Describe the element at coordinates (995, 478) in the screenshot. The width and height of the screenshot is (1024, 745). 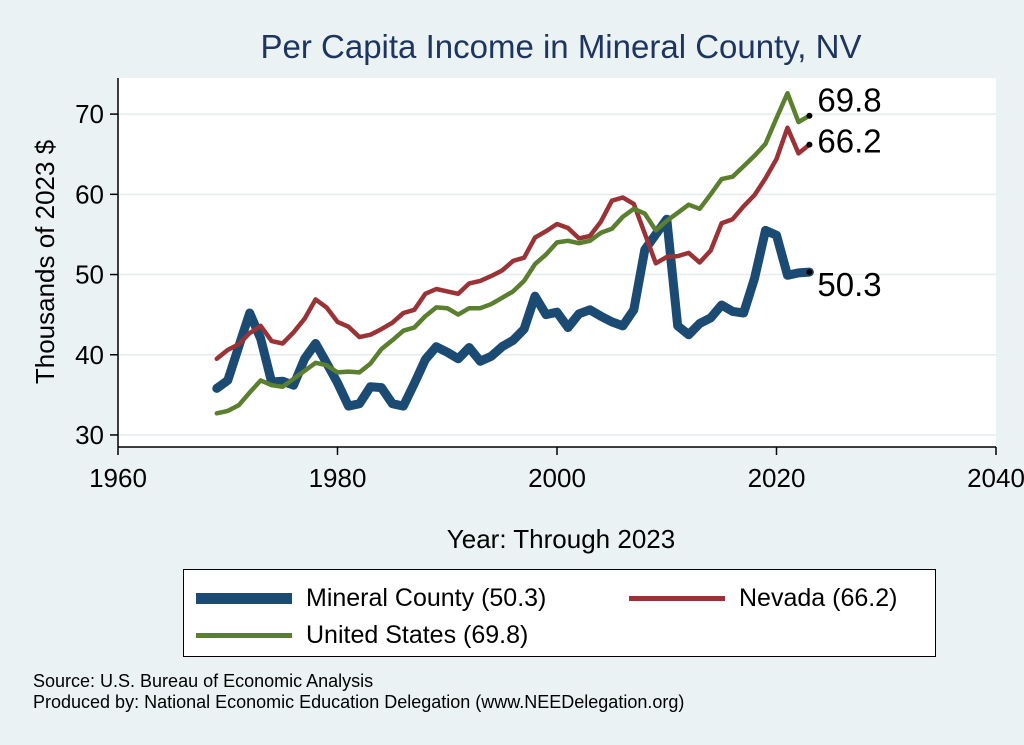
I see `x-tick-label: 2040` at that location.